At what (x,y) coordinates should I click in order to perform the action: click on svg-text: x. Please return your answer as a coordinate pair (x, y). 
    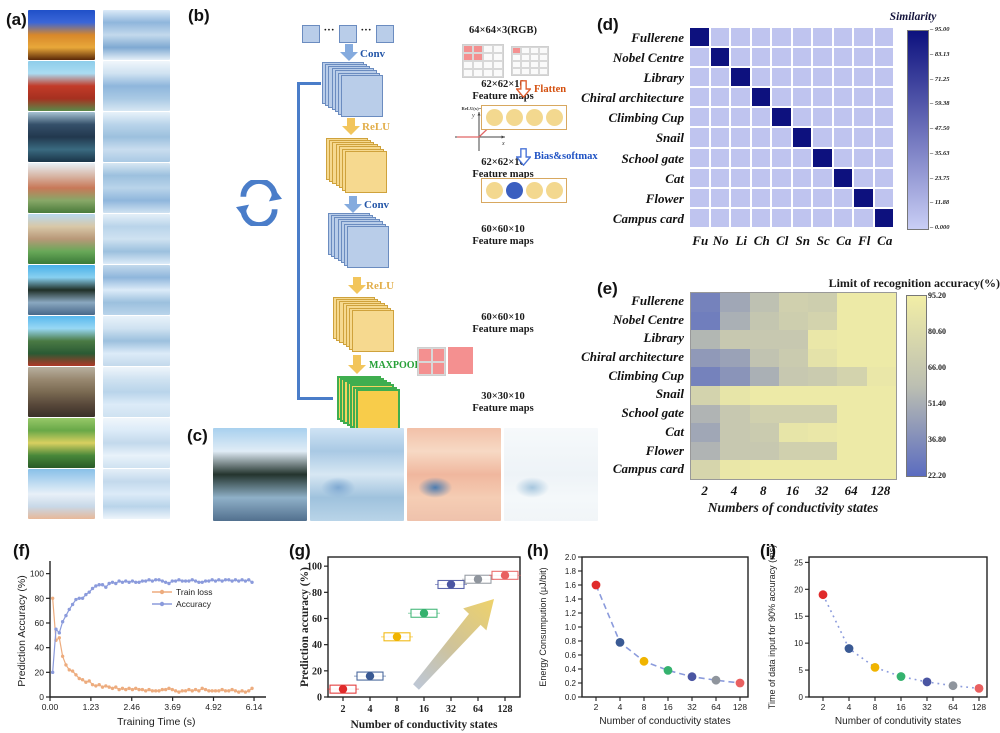
    Looking at the image, I should click on (503, 144).